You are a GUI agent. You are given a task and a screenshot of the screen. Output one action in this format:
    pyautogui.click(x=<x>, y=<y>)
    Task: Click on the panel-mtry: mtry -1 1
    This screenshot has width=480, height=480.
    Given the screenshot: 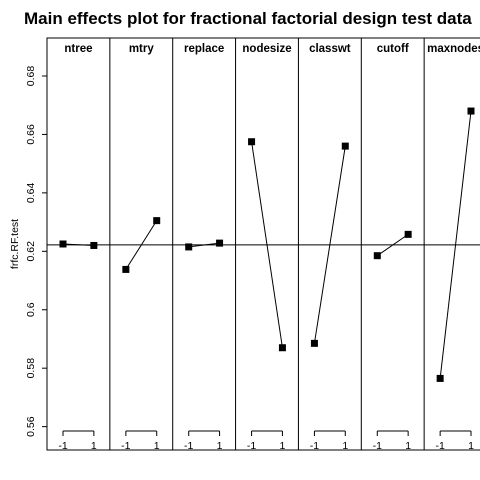 What is the action you would take?
    pyautogui.click(x=141, y=247)
    